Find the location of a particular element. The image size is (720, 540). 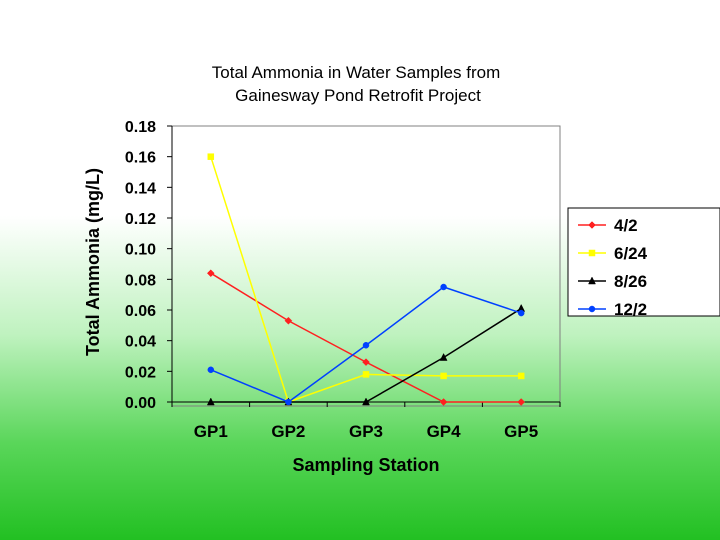

y-tick-label: 0.00 is located at coordinates (140, 403).